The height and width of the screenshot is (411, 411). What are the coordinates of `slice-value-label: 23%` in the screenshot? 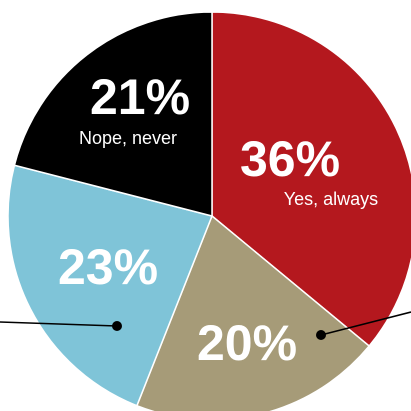 It's located at (108, 267).